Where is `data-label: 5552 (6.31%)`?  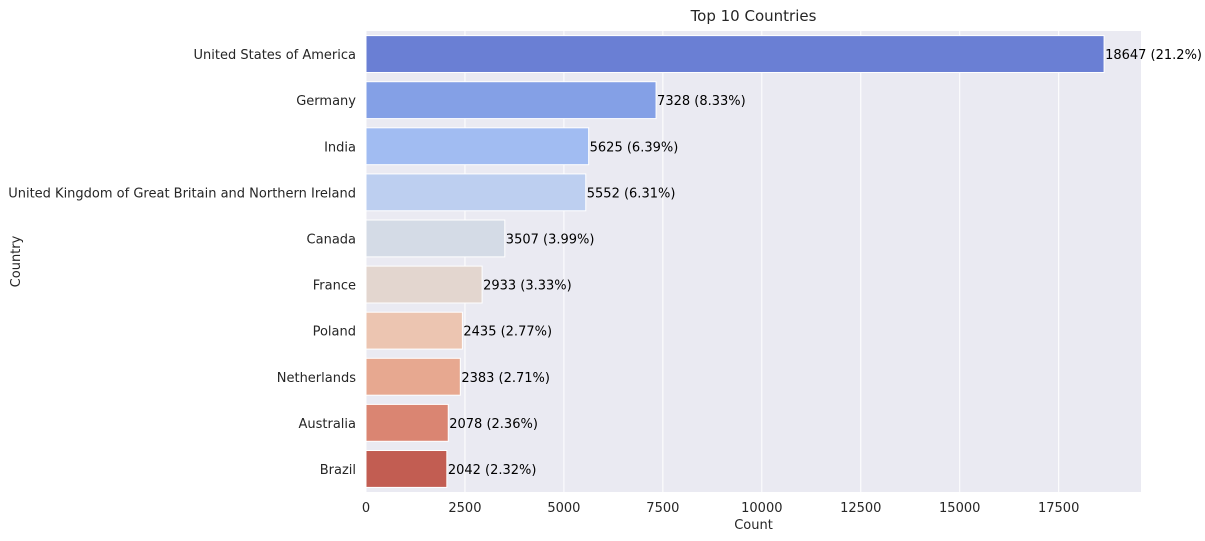 data-label: 5552 (6.31%) is located at coordinates (631, 193).